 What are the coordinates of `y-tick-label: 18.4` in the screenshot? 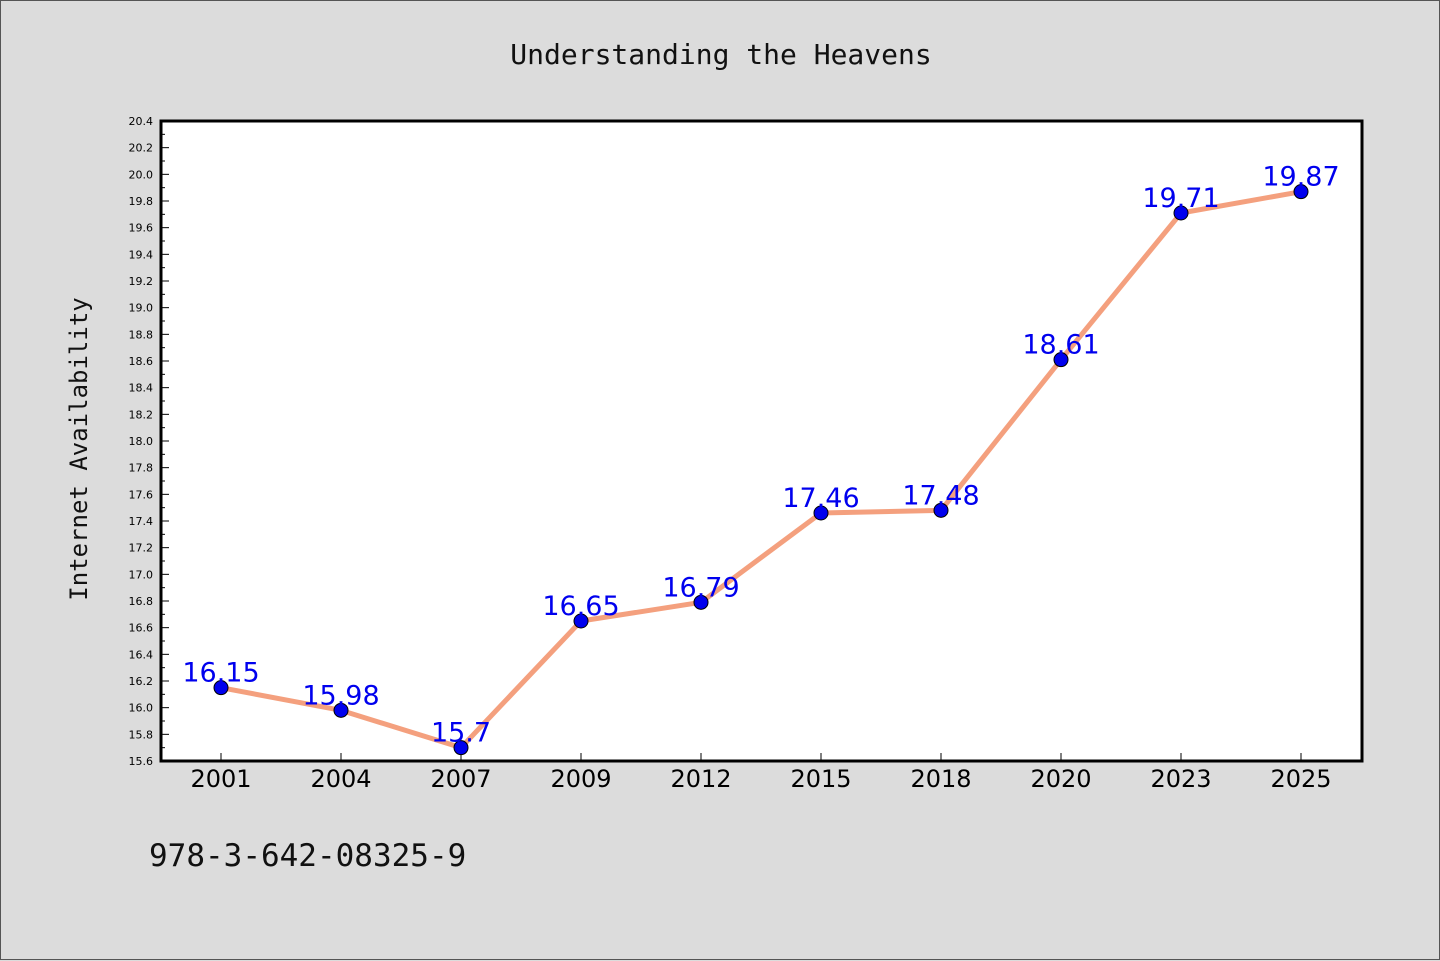 It's located at (141, 388).